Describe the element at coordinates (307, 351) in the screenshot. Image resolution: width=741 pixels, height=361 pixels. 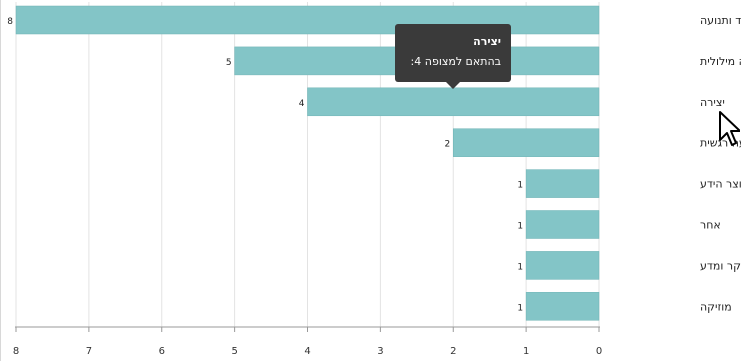
I see `x-tick-label: 4` at that location.